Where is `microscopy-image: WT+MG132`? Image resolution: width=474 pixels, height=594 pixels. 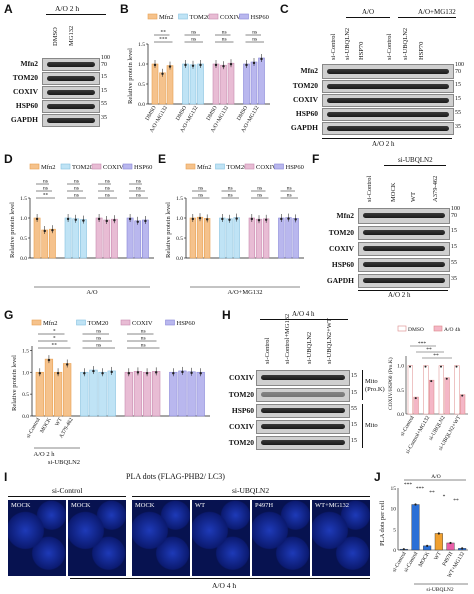
microscopy-image: WT+MG132 is located at coordinates (341, 538).